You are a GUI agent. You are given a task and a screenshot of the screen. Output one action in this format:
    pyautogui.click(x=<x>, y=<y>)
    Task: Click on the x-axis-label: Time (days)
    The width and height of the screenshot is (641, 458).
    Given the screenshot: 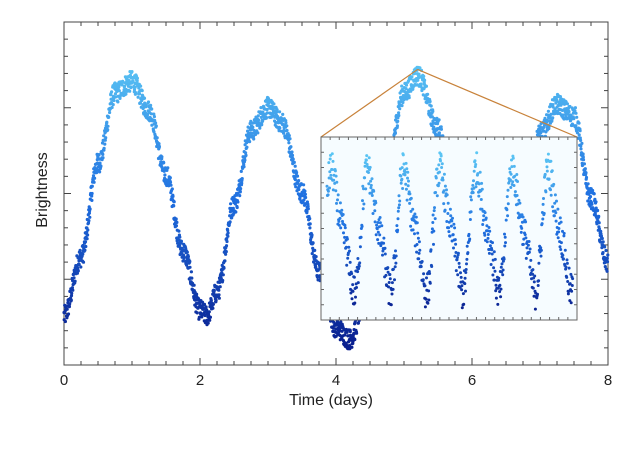 What is the action you would take?
    pyautogui.click(x=331, y=400)
    